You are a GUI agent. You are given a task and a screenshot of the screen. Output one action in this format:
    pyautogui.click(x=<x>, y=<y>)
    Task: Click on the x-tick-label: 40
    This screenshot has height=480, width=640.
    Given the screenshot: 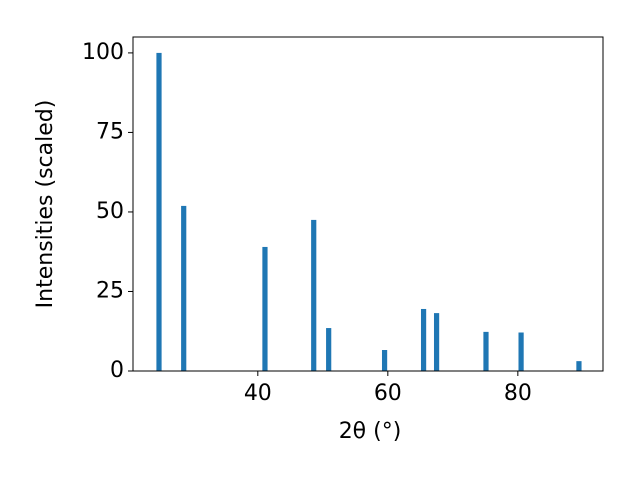 What is the action you would take?
    pyautogui.click(x=258, y=393)
    